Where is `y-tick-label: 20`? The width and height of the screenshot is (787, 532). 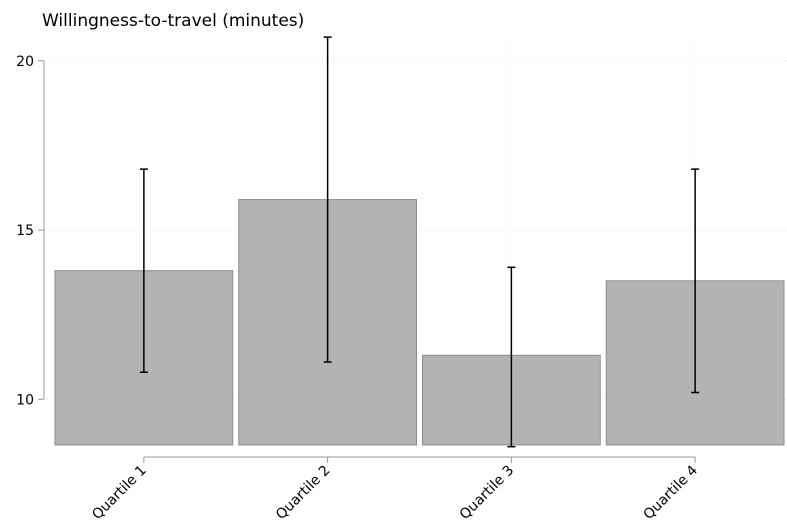 y-tick-label: 20 is located at coordinates (25, 62).